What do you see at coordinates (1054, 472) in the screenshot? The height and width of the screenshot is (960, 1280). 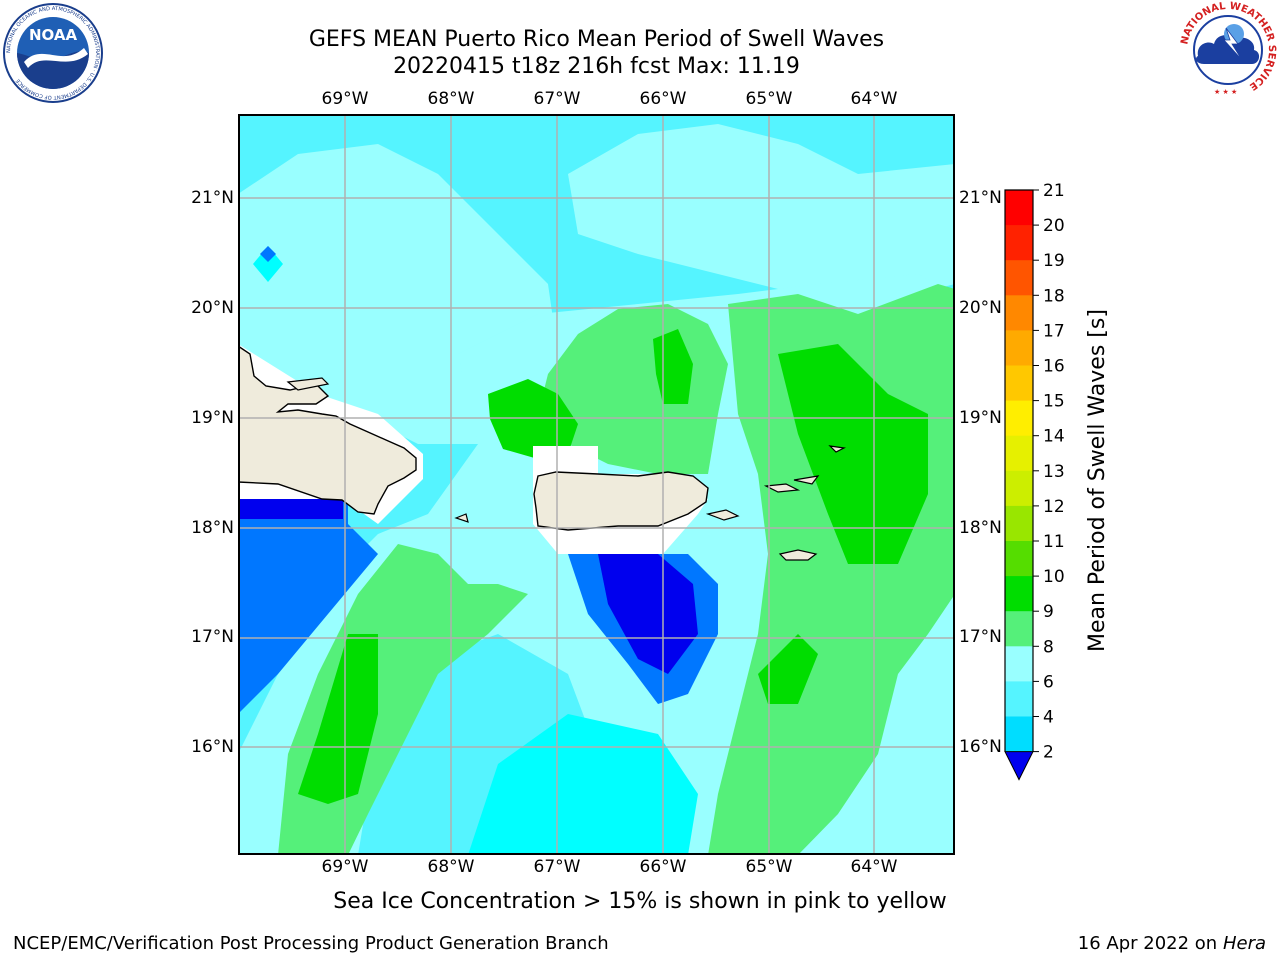 I see `colorbar-tick-label-13: 13` at bounding box center [1054, 472].